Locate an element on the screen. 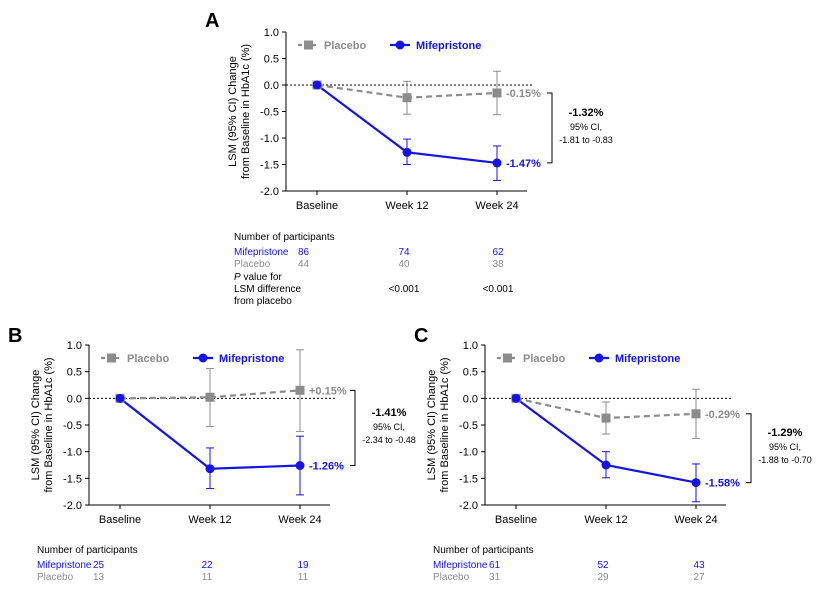 Image resolution: width=839 pixels, height=593 pixels. mifepristone-series is located at coordinates (211, 446).